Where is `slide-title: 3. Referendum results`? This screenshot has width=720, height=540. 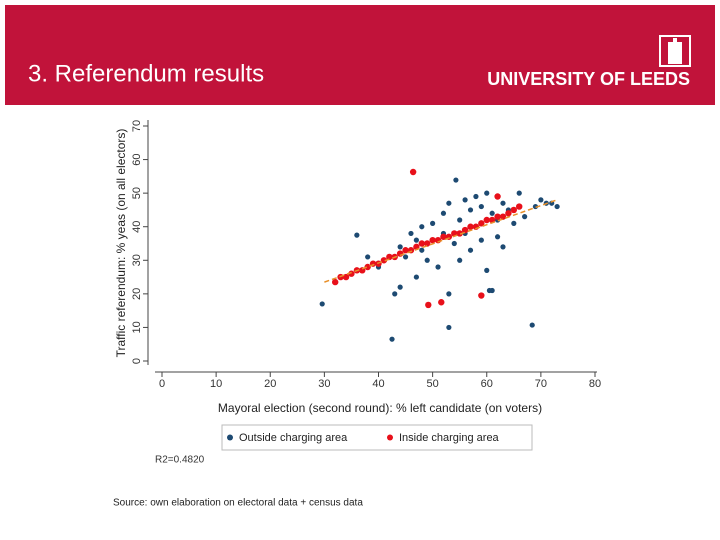
slide-title: 3. Referendum results is located at coordinates (146, 73).